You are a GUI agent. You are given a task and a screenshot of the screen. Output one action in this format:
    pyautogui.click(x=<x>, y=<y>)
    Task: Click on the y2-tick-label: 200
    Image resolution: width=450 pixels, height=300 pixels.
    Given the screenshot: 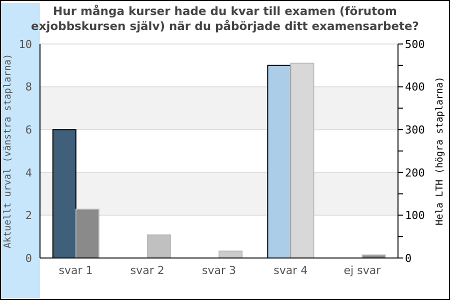 What is the action you would take?
    pyautogui.click(x=415, y=173)
    